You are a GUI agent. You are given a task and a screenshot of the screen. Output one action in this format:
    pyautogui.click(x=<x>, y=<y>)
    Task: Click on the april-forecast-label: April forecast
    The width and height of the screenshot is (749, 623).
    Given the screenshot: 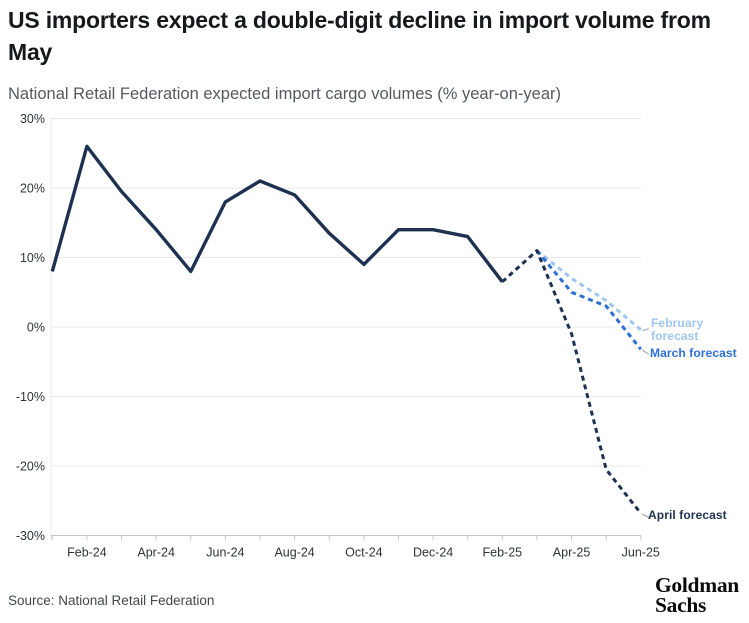 What is the action you would take?
    pyautogui.click(x=687, y=515)
    